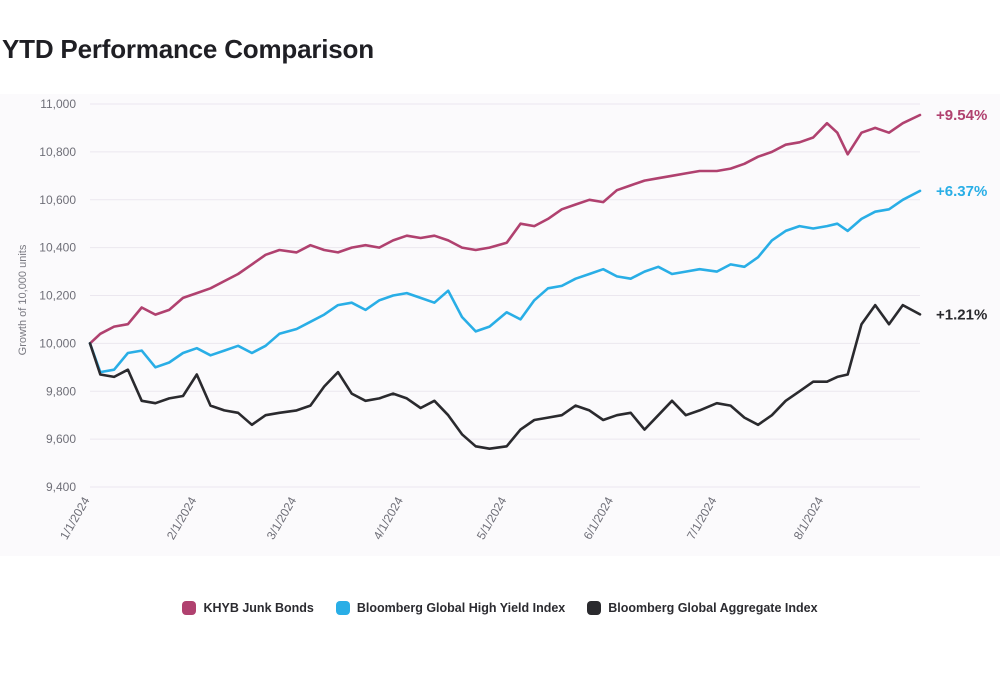 Image resolution: width=1000 pixels, height=676 pixels. Describe the element at coordinates (809, 518) in the screenshot. I see `x-tick-label: 8/1/2024` at that location.